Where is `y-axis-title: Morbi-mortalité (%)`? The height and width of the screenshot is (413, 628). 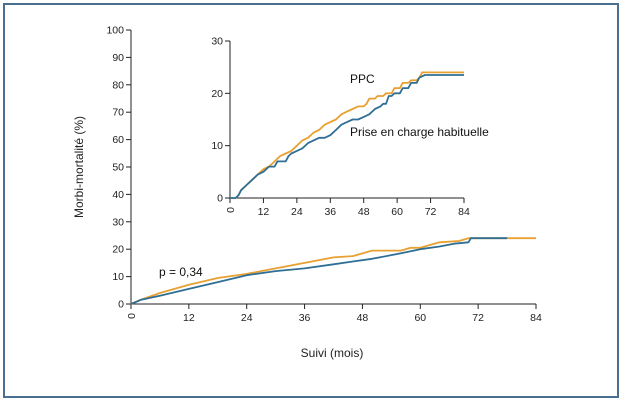 y-axis-title: Morbi-mortalité (%) is located at coordinates (79, 167).